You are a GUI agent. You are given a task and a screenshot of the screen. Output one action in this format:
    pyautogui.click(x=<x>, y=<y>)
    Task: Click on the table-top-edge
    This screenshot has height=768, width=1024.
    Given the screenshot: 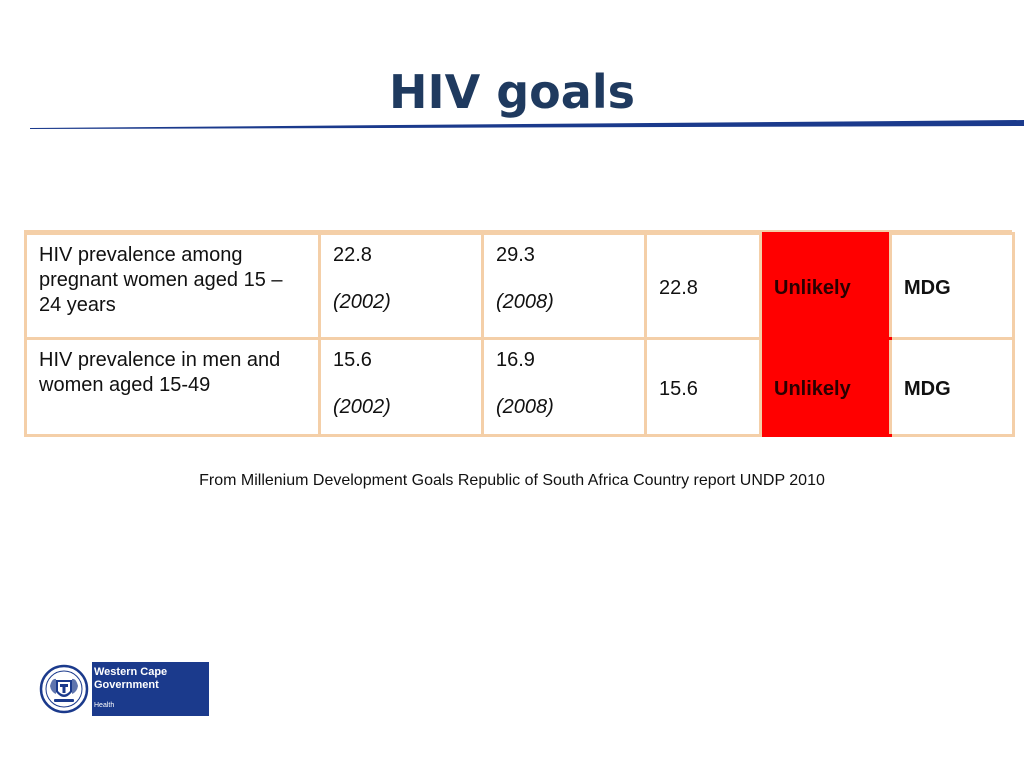 What is the action you would take?
    pyautogui.click(x=518, y=232)
    